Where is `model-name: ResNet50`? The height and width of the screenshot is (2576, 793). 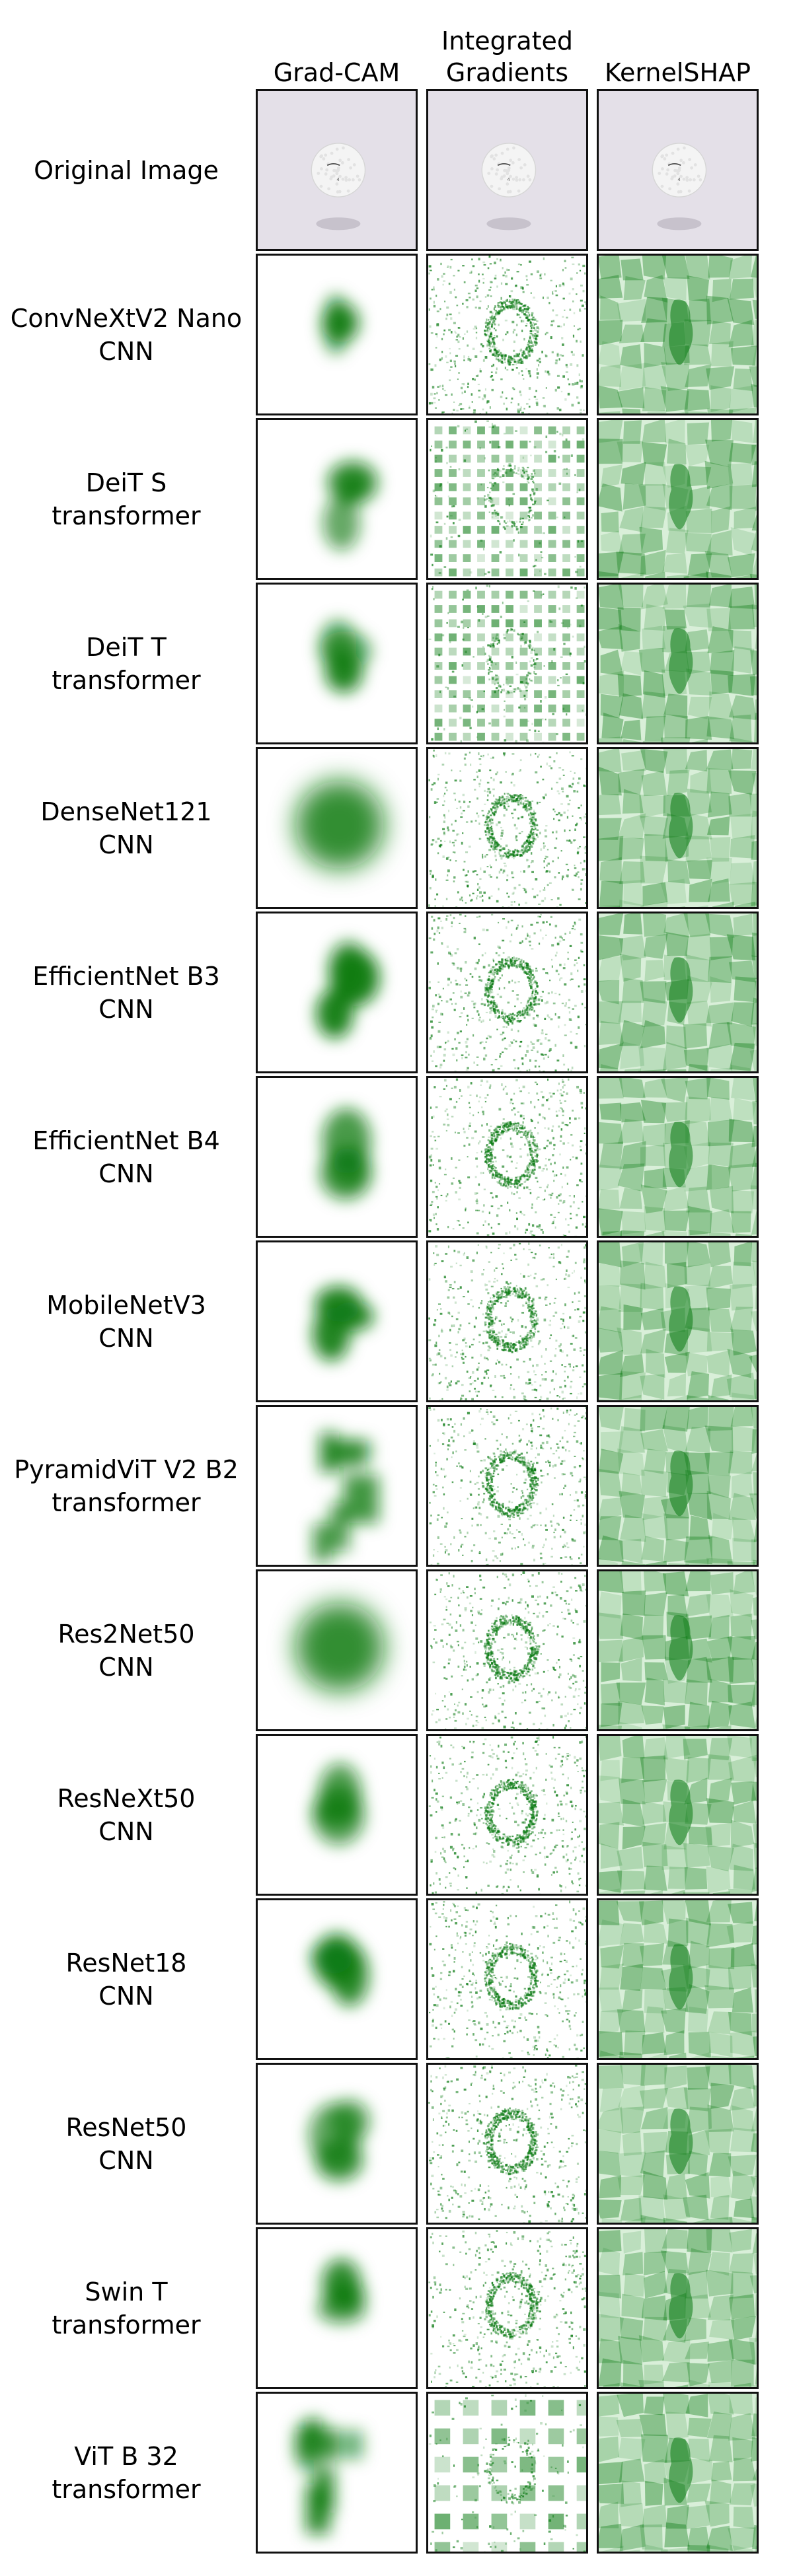
model-name: ResNet50 is located at coordinates (126, 2127).